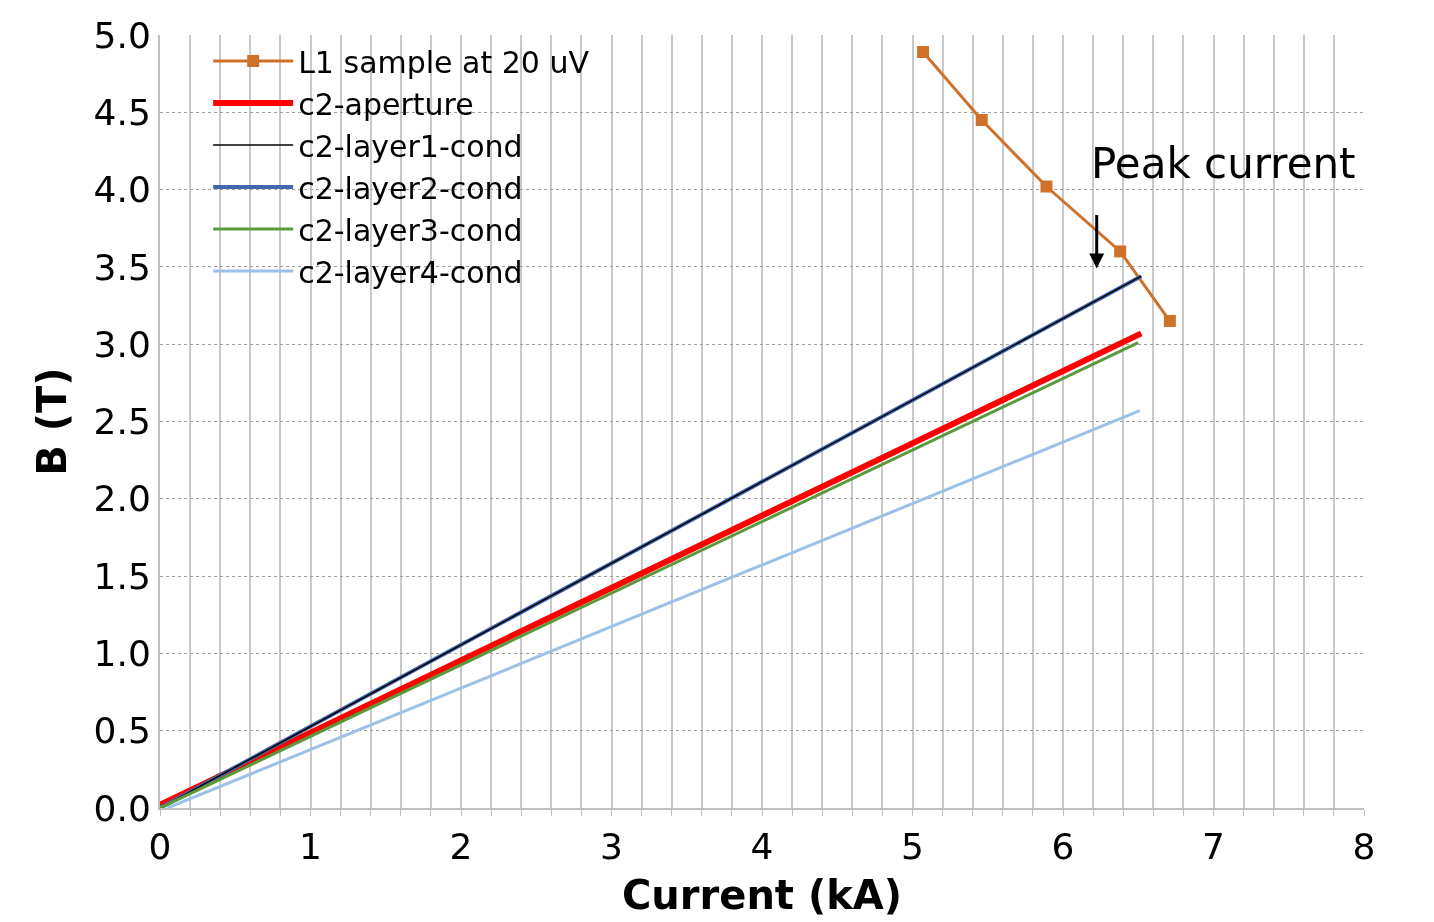 Image resolution: width=1434 pixels, height=922 pixels. Describe the element at coordinates (51, 421) in the screenshot. I see `y-axis-title: B (T)` at that location.